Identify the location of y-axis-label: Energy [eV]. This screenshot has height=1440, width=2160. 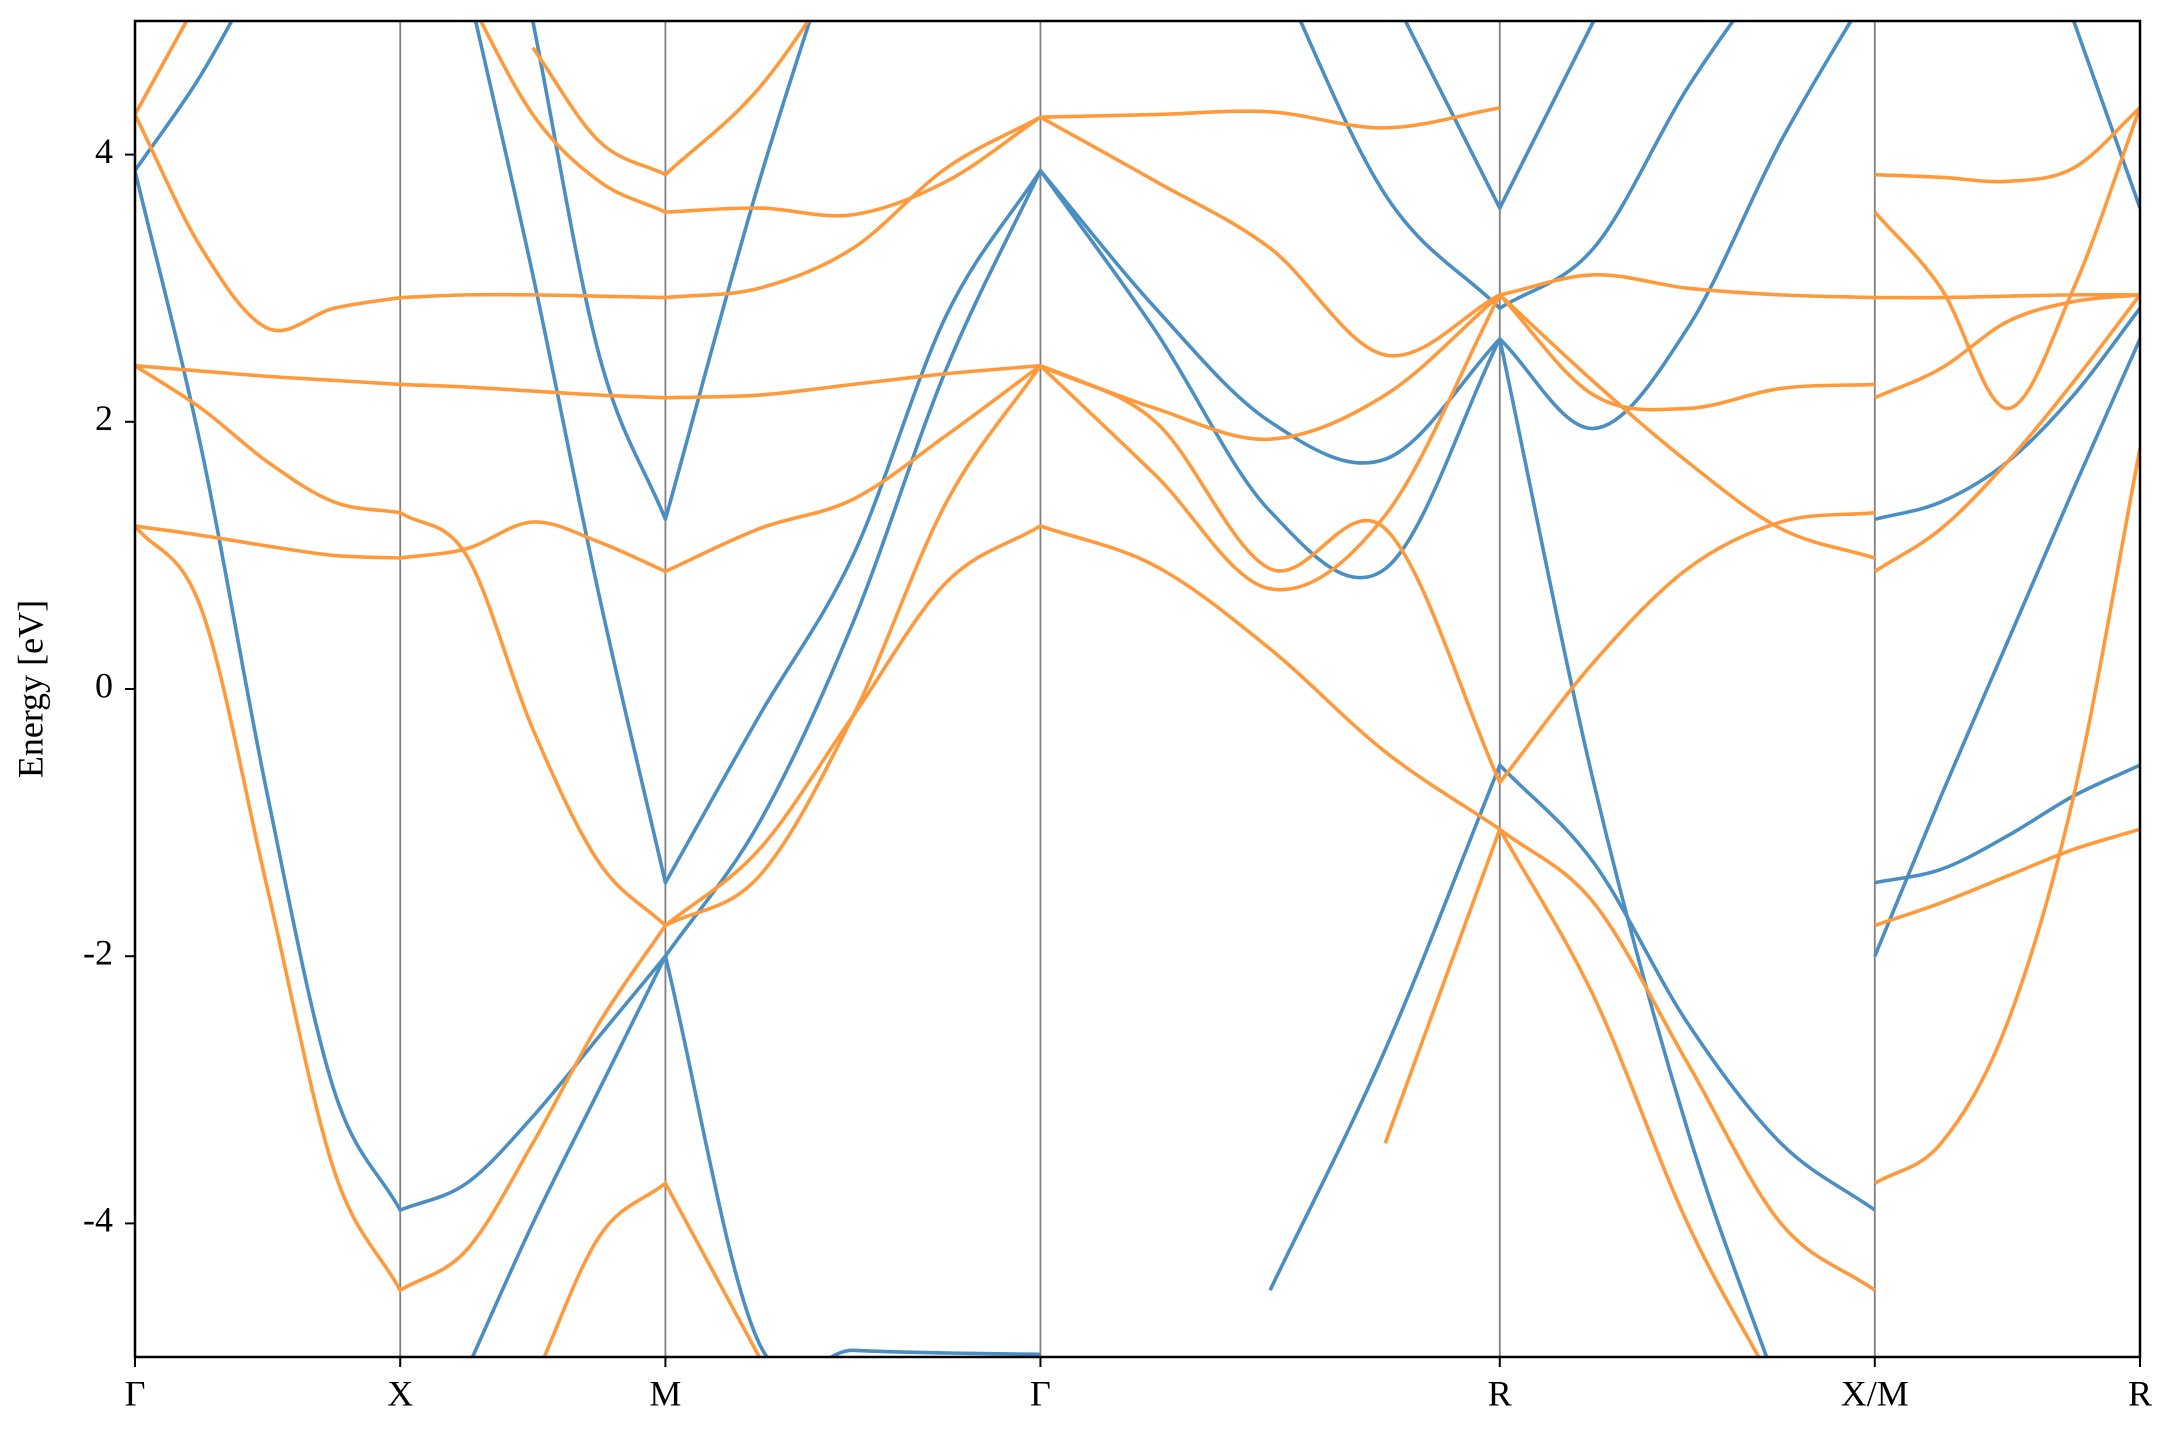
(30, 689).